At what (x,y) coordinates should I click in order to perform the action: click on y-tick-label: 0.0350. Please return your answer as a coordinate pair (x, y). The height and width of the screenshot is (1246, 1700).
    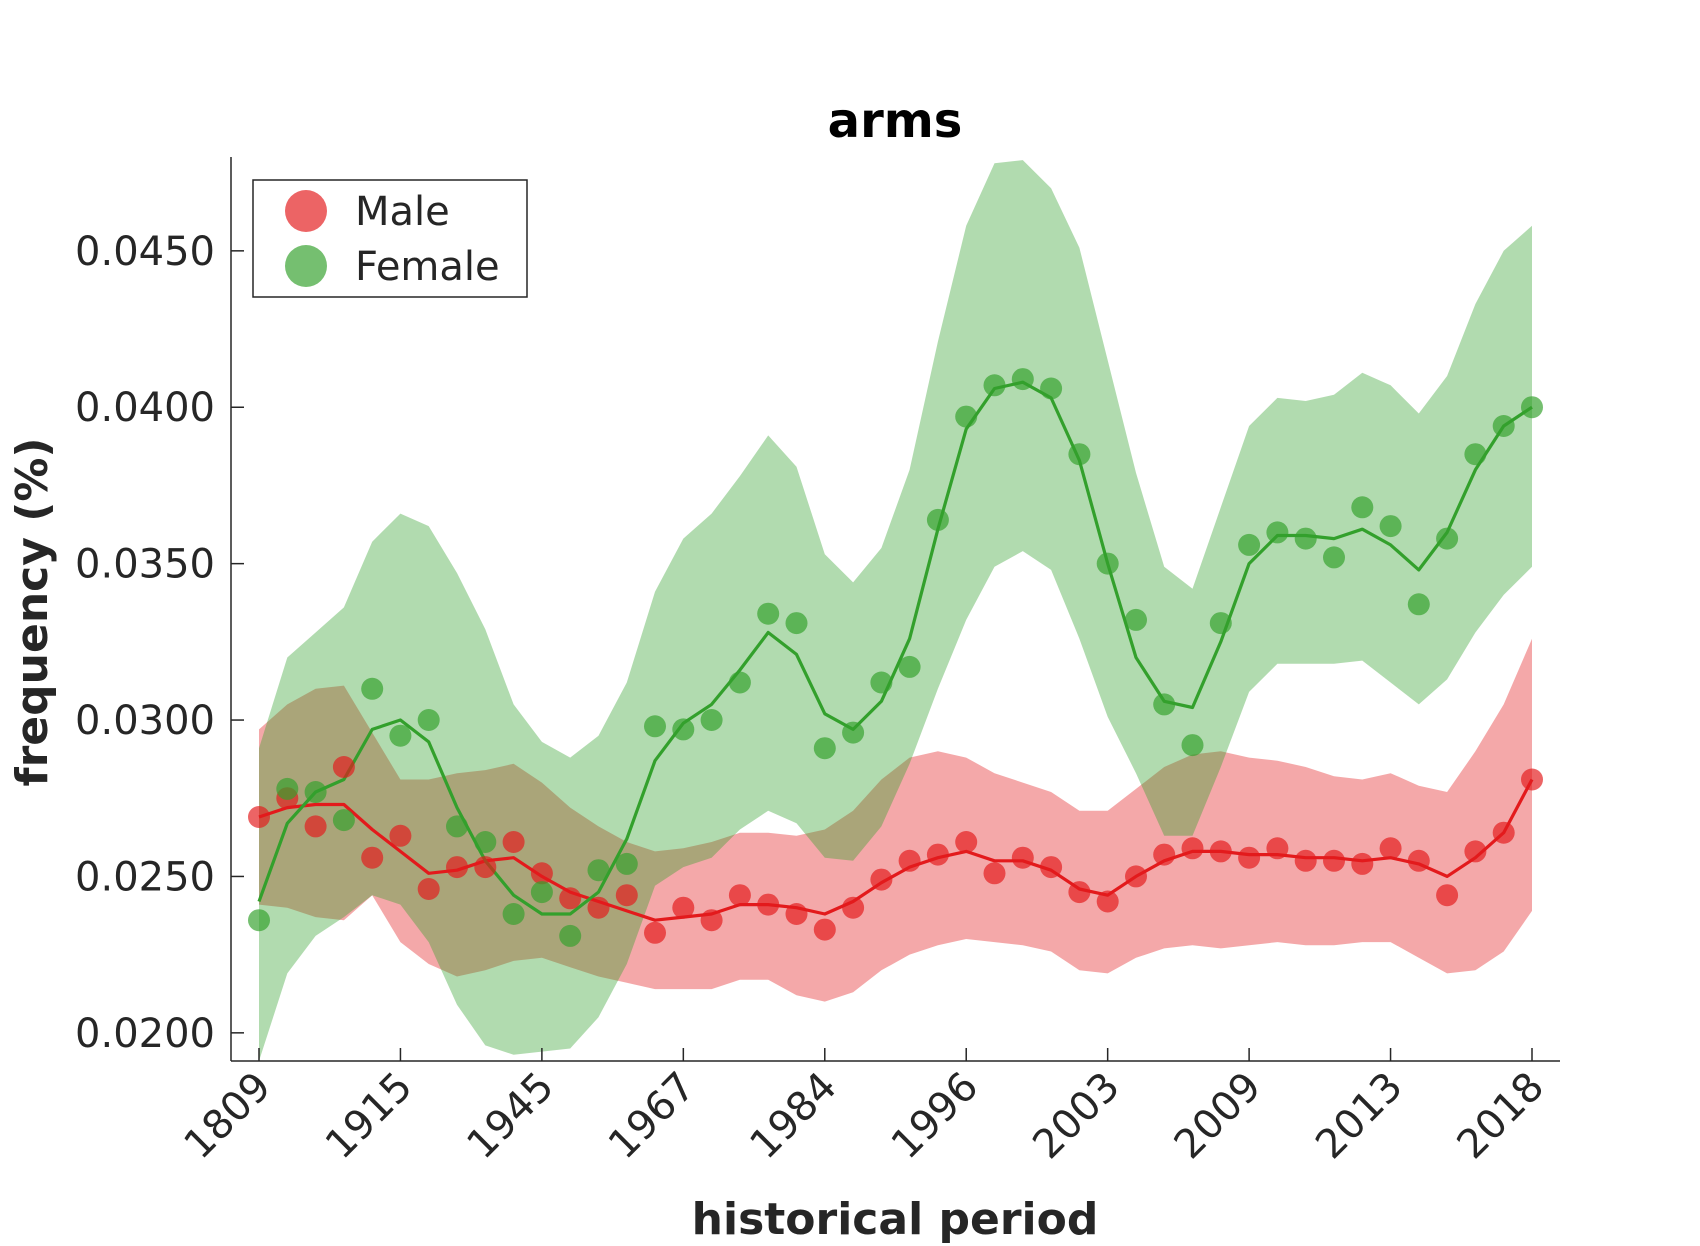
    Looking at the image, I should click on (145, 565).